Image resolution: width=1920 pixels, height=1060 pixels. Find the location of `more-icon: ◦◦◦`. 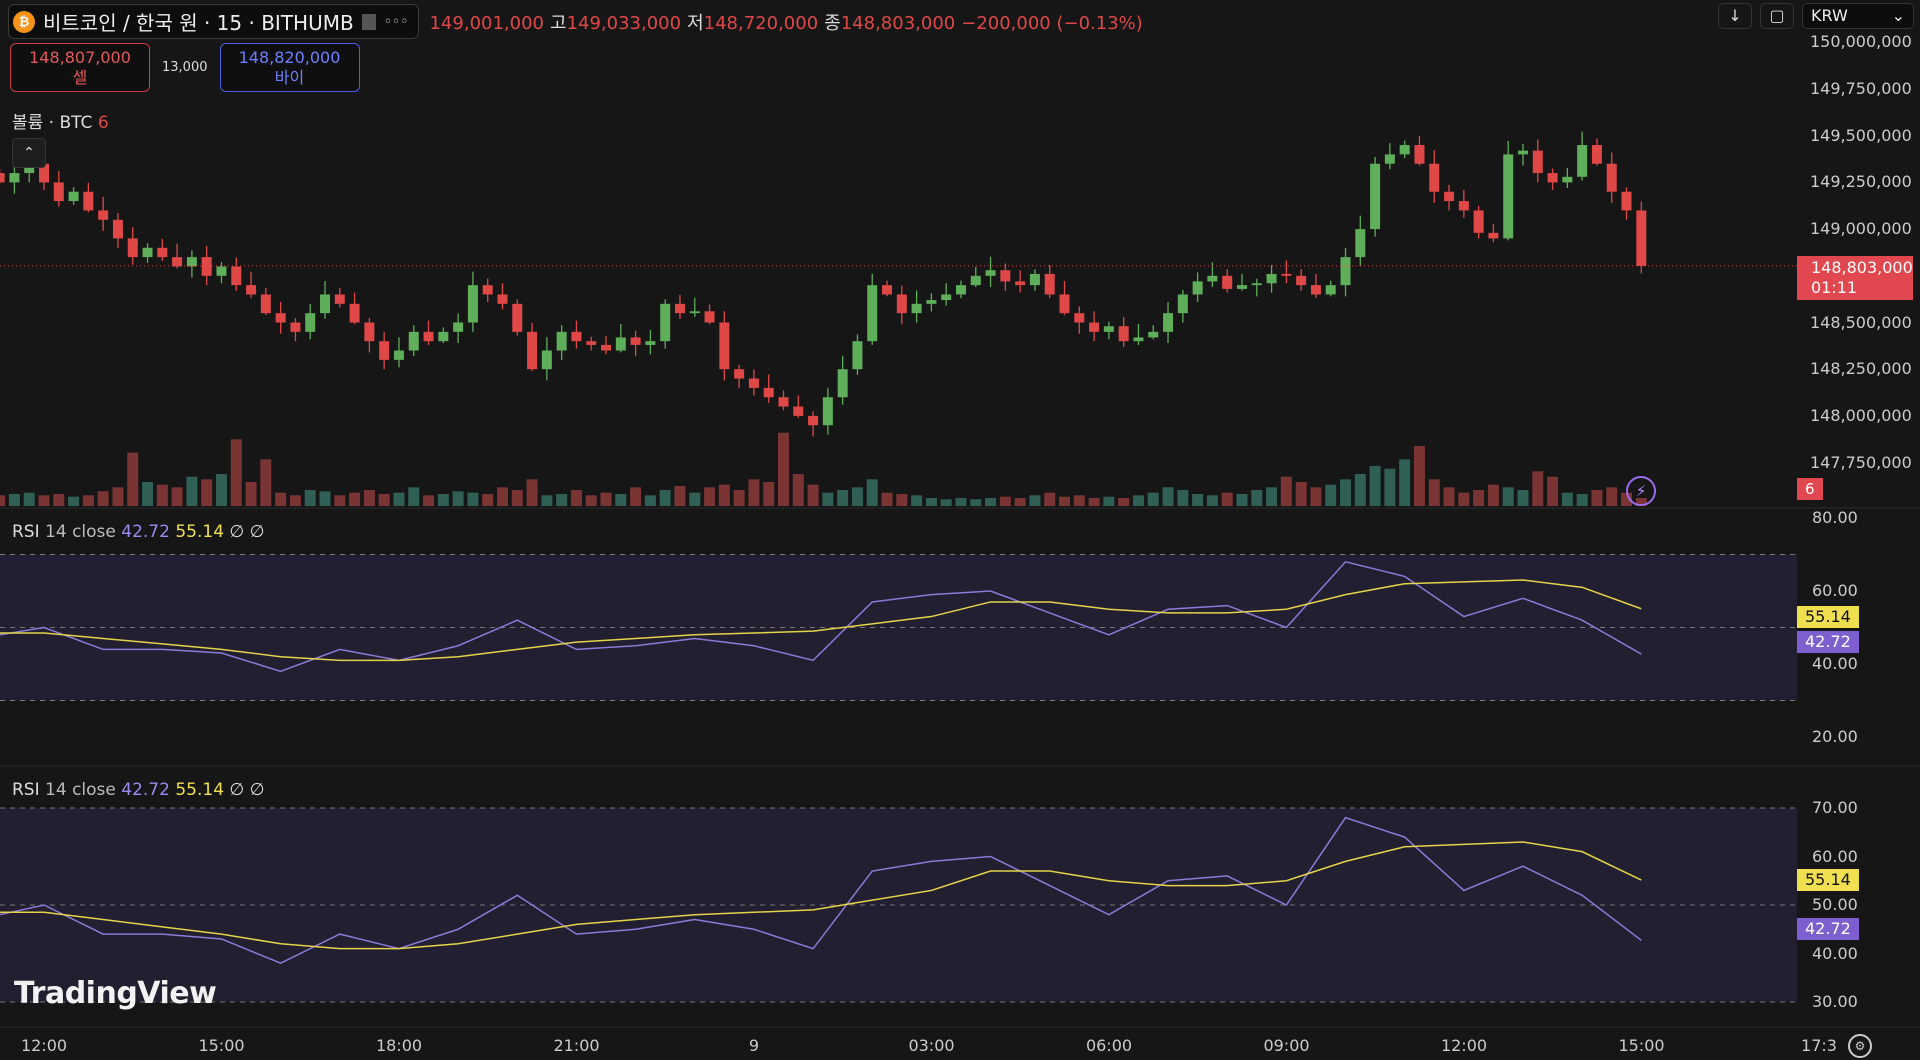

more-icon: ◦◦◦ is located at coordinates (396, 21).